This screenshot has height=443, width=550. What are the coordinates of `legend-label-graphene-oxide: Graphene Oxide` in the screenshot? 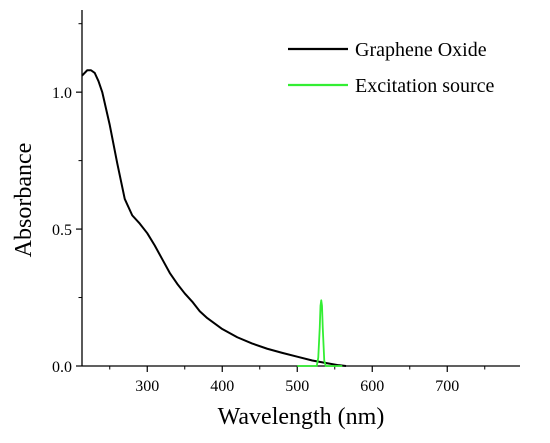 It's located at (421, 50).